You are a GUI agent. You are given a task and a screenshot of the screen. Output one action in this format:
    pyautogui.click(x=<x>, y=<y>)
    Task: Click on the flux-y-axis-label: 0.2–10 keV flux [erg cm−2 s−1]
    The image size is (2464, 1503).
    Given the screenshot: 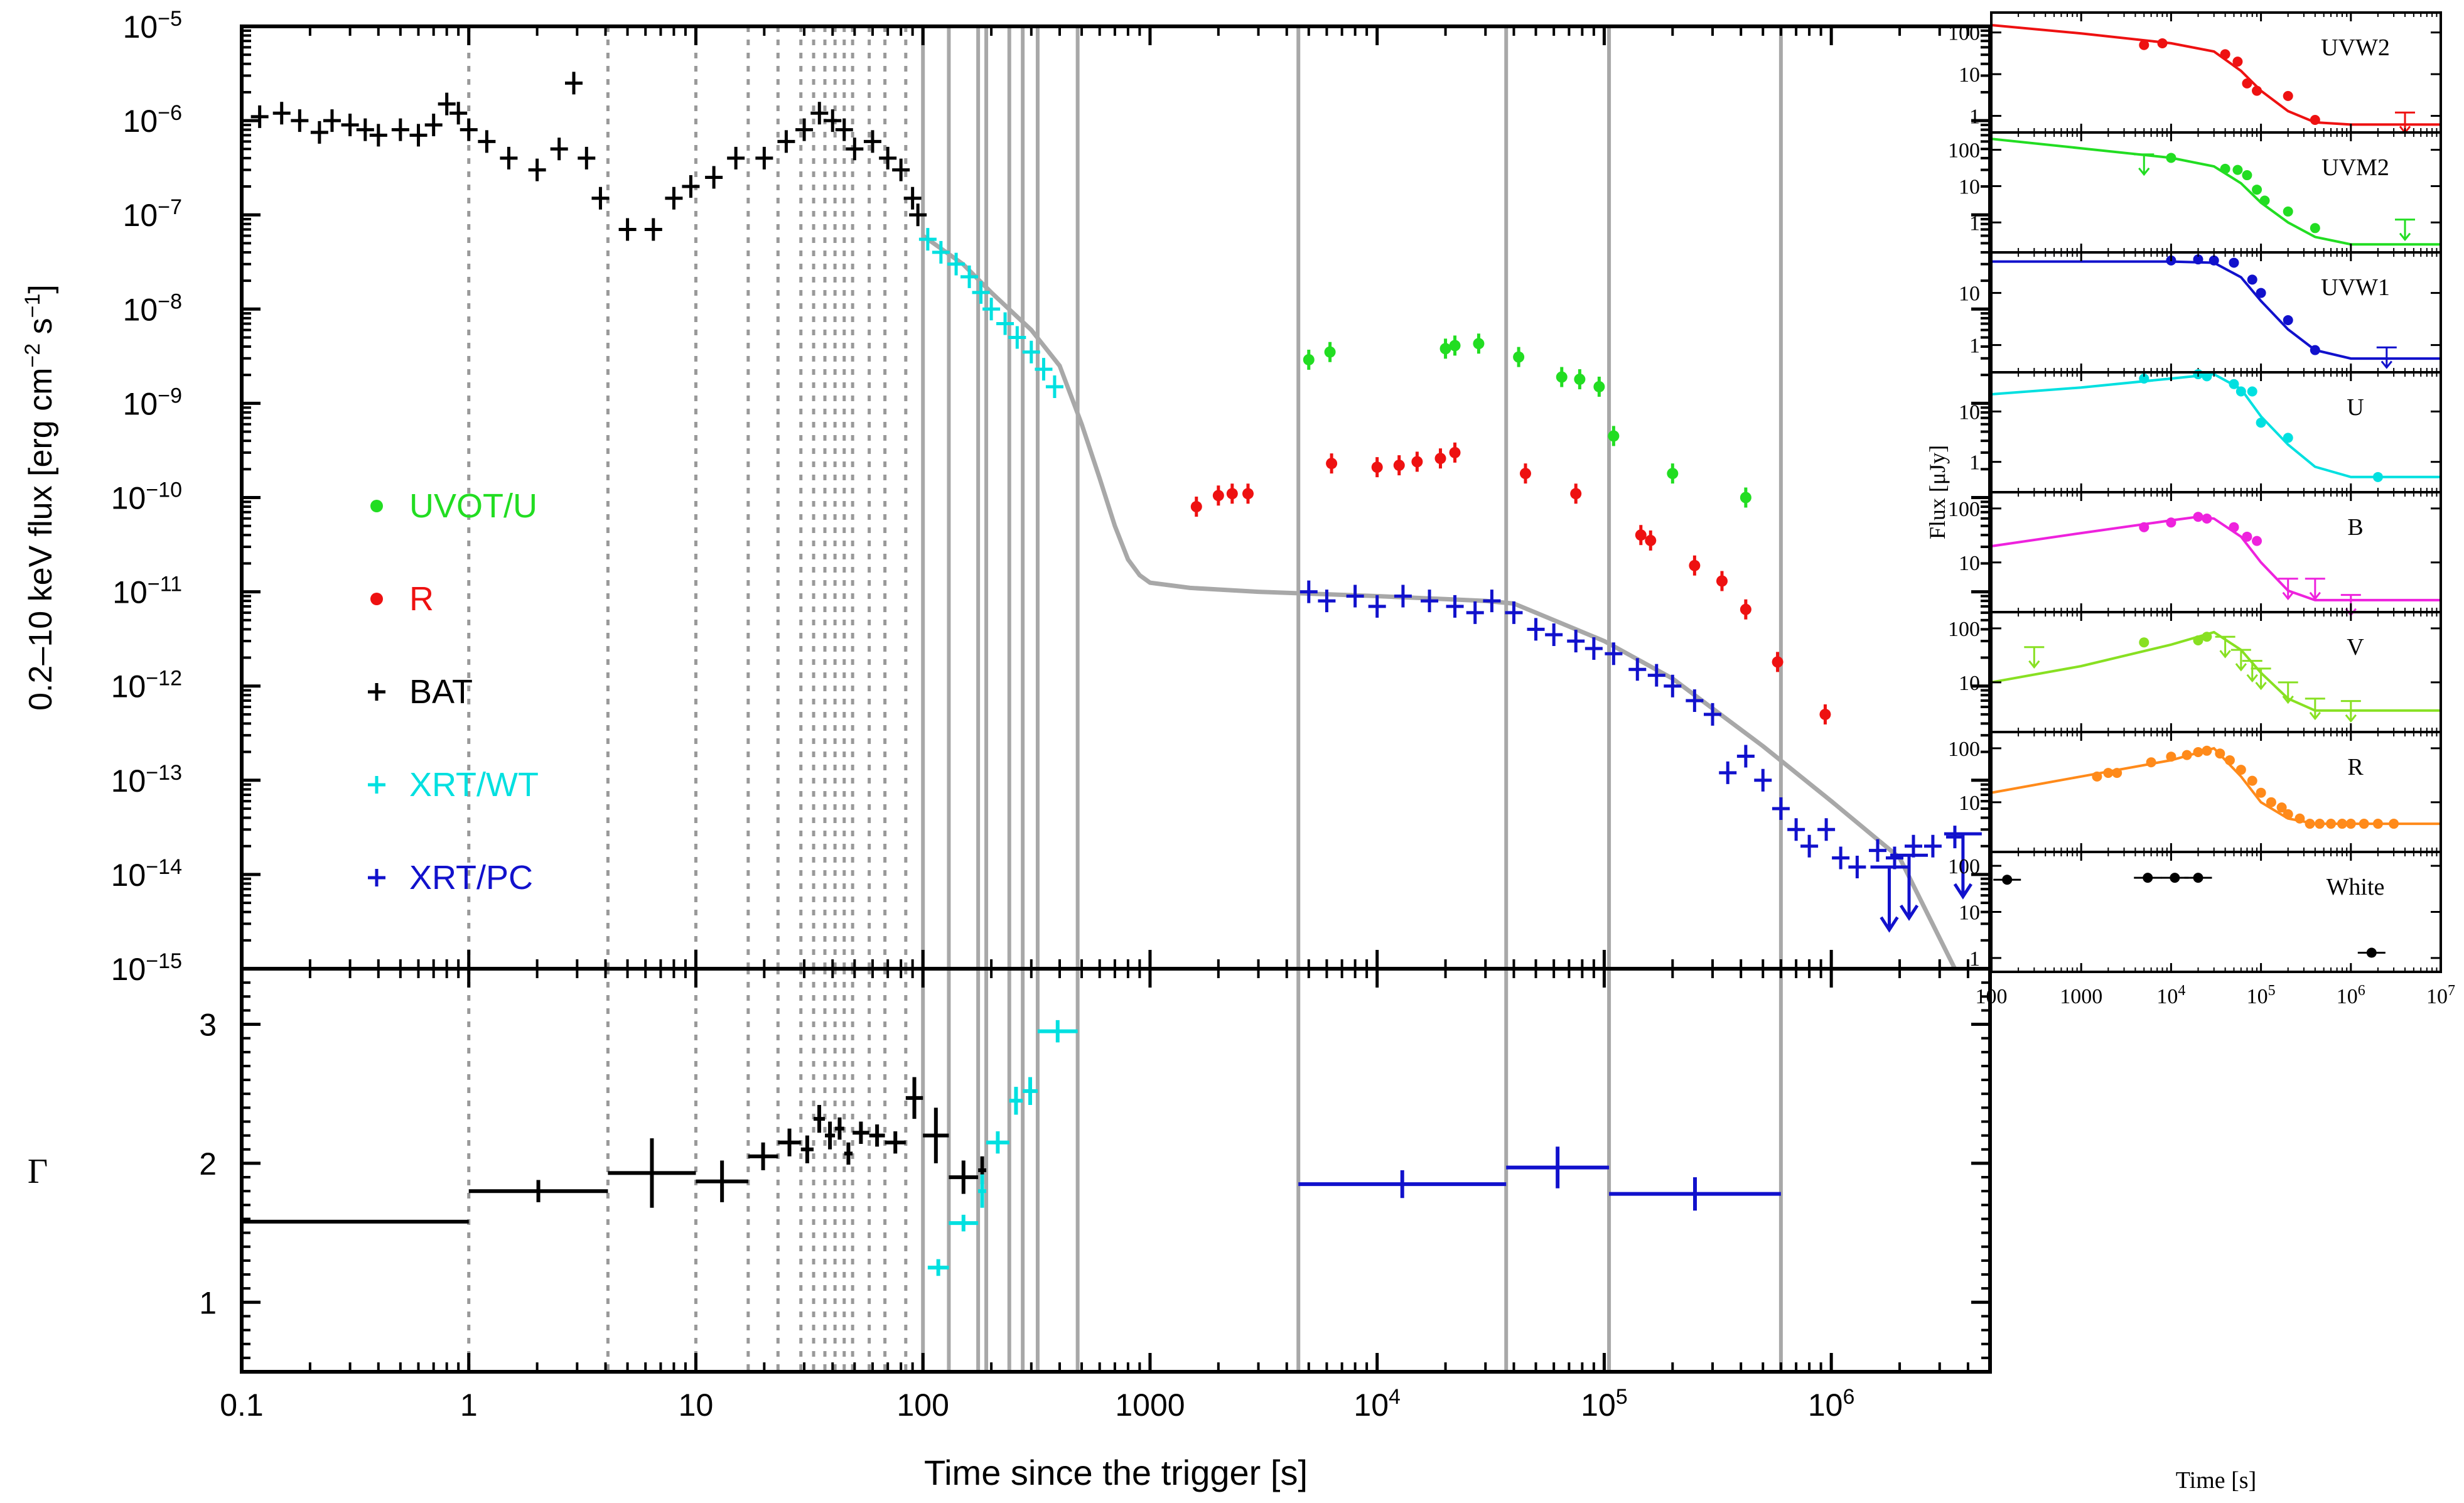 What is the action you would take?
    pyautogui.click(x=40, y=498)
    